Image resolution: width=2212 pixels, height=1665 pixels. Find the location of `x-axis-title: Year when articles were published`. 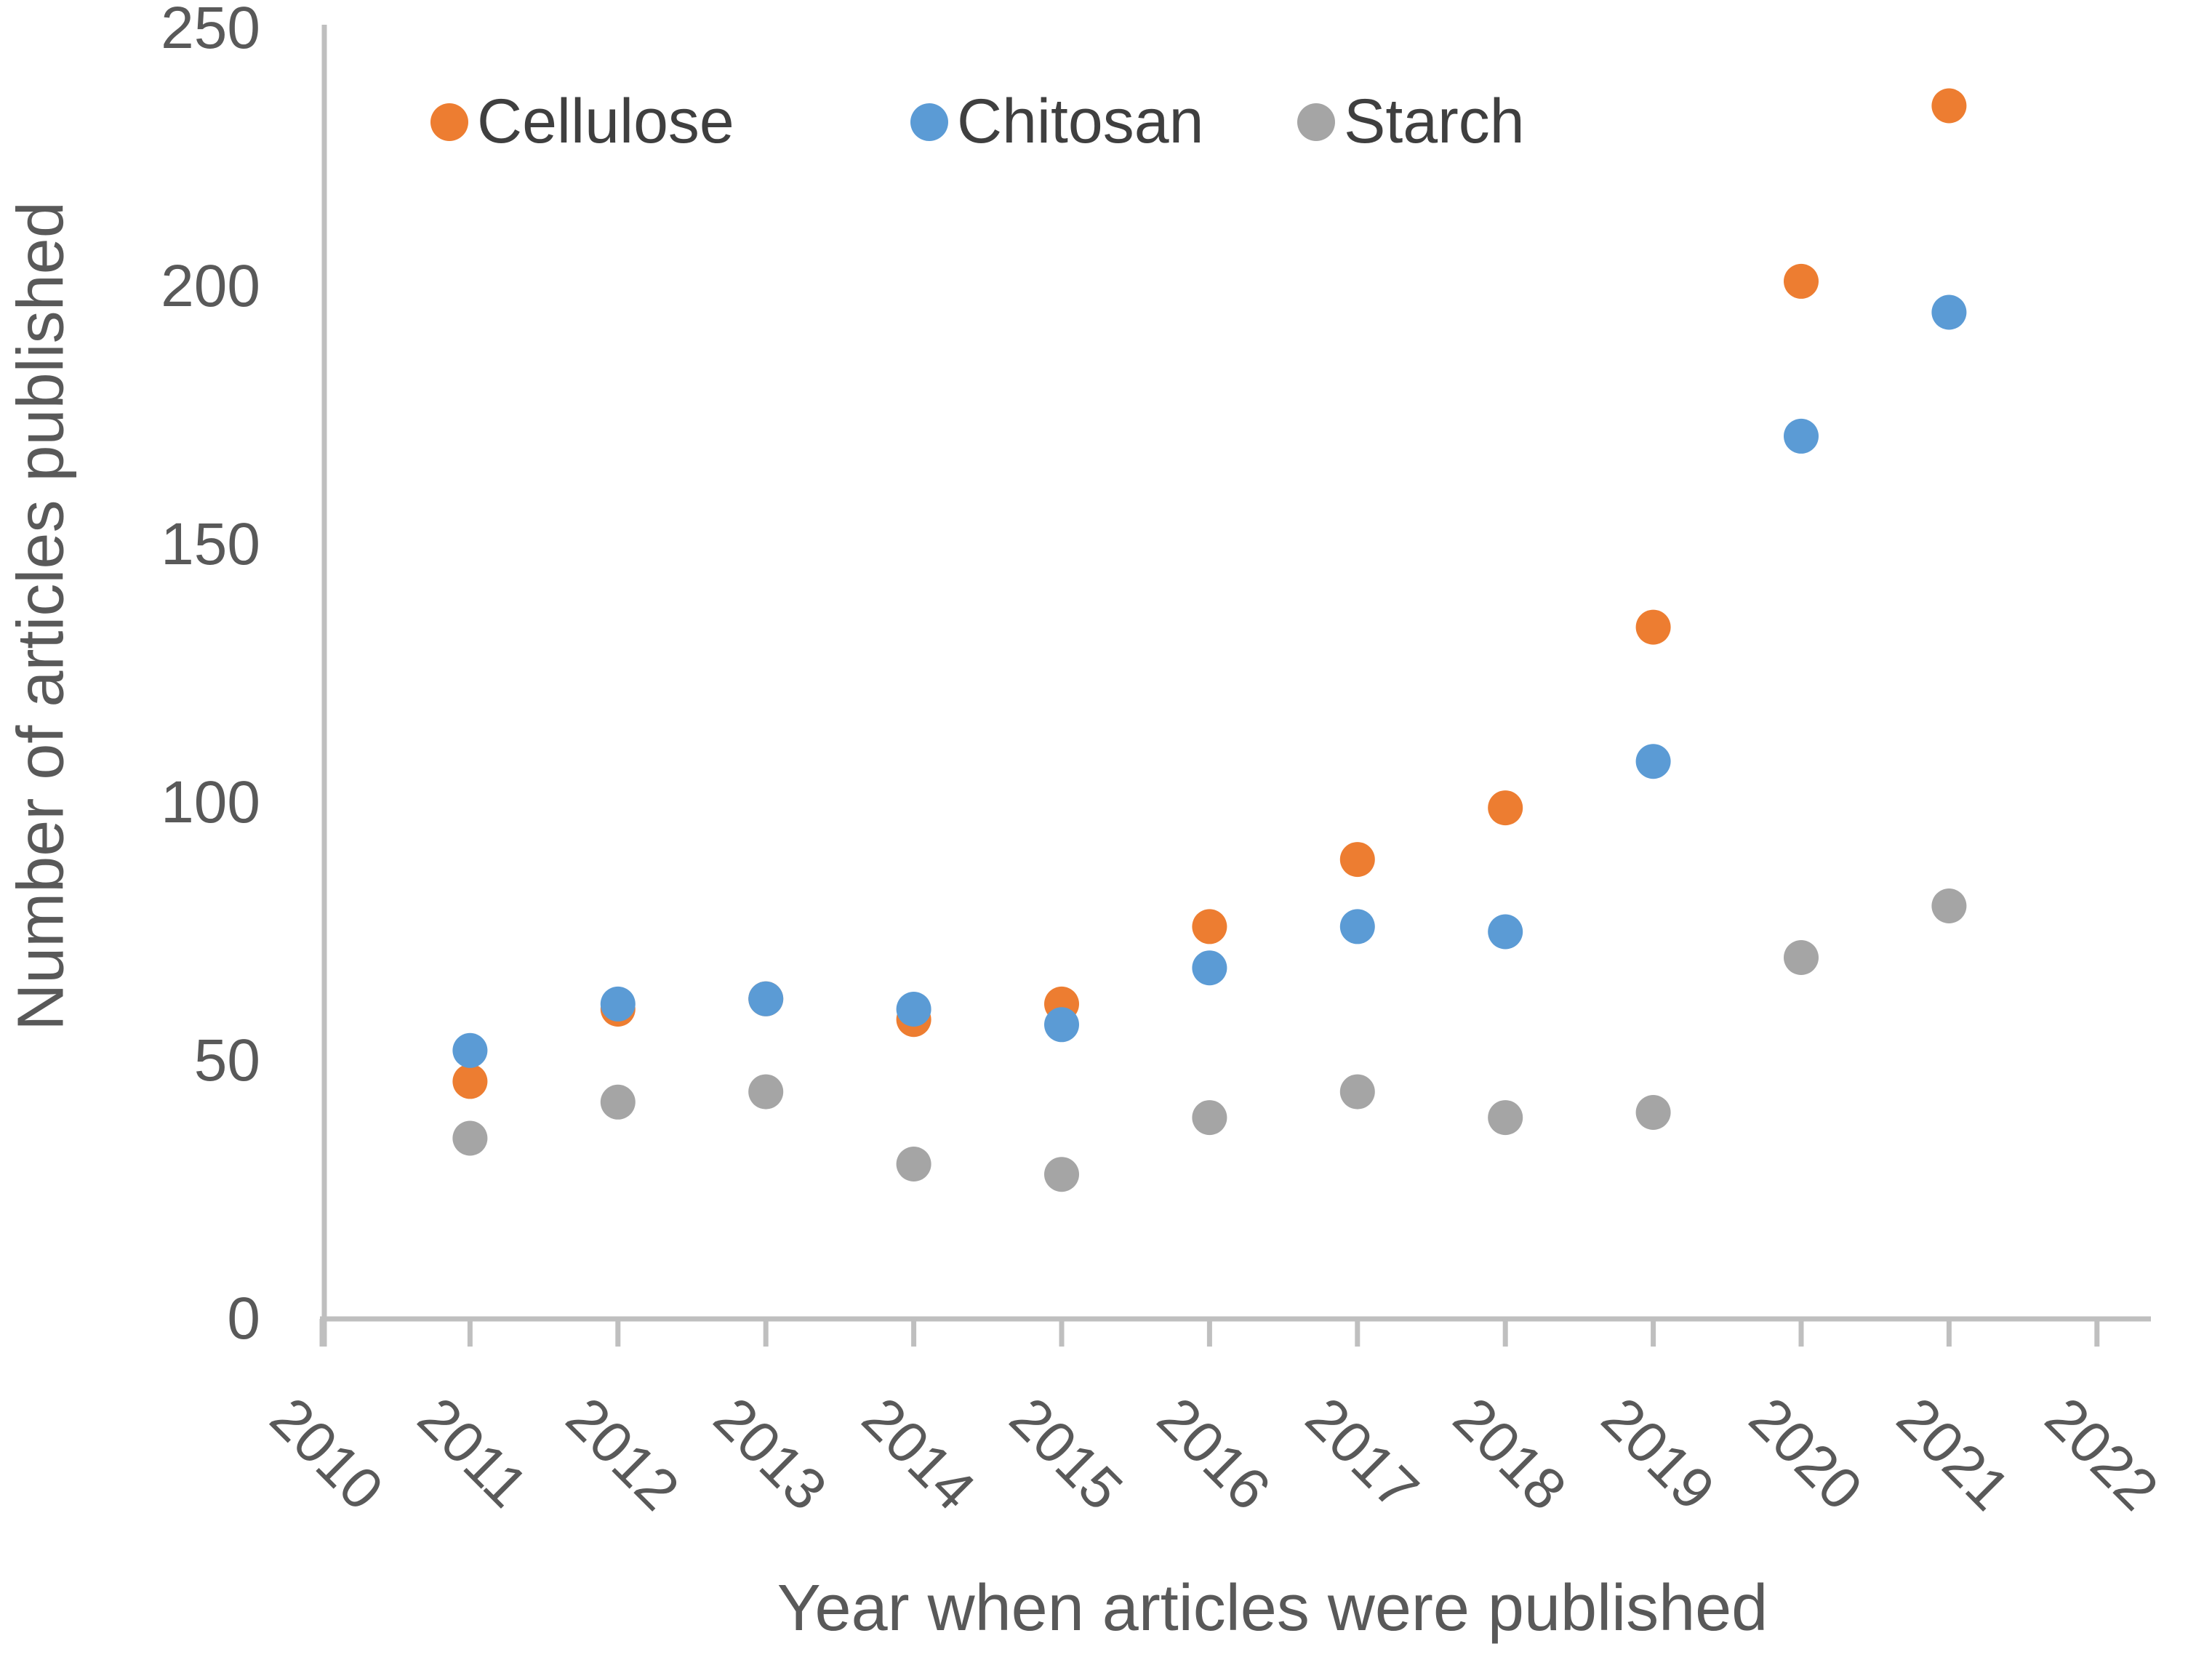

x-axis-title: Year when articles were published is located at coordinates (1272, 1609).